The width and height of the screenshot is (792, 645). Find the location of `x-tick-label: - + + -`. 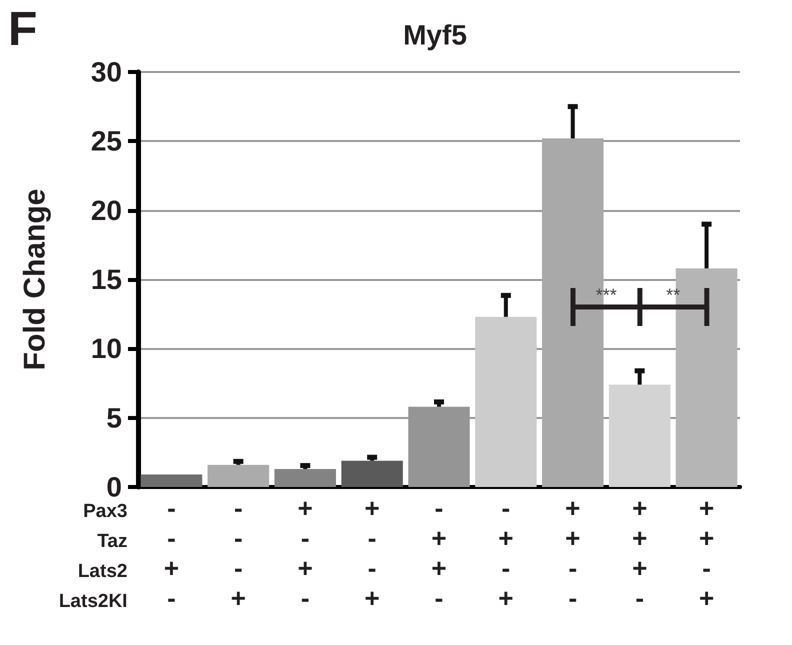

x-tick-label: - + + - is located at coordinates (439, 553).